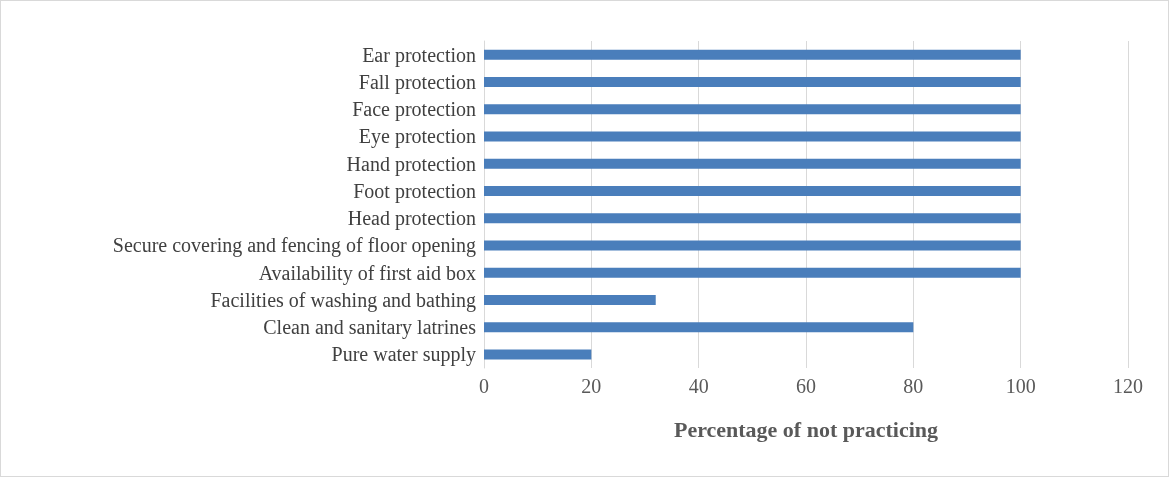  Describe the element at coordinates (367, 273) in the screenshot. I see `y-tick-label: Availability of first aid box` at that location.